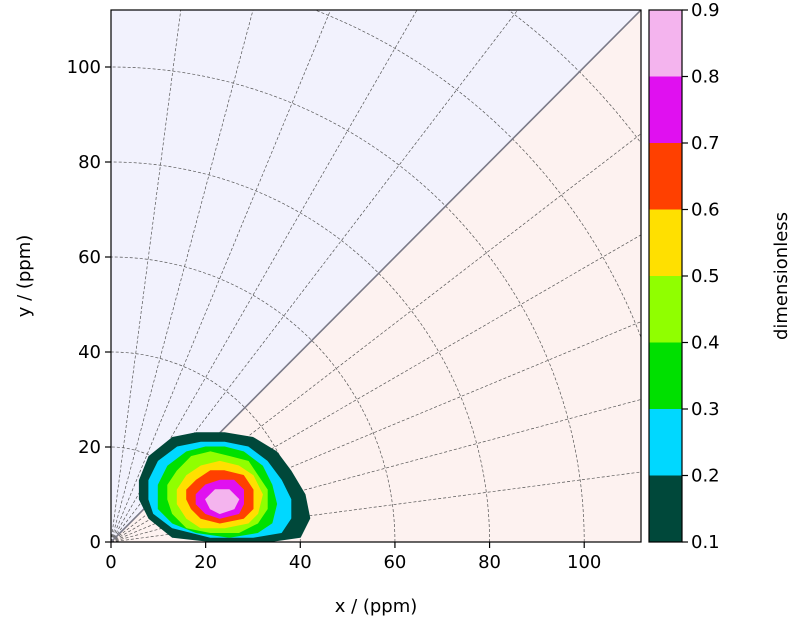 Image resolution: width=796 pixels, height=620 pixels. What do you see at coordinates (705, 343) in the screenshot?
I see `colorbar-tick-label: 0.4` at bounding box center [705, 343].